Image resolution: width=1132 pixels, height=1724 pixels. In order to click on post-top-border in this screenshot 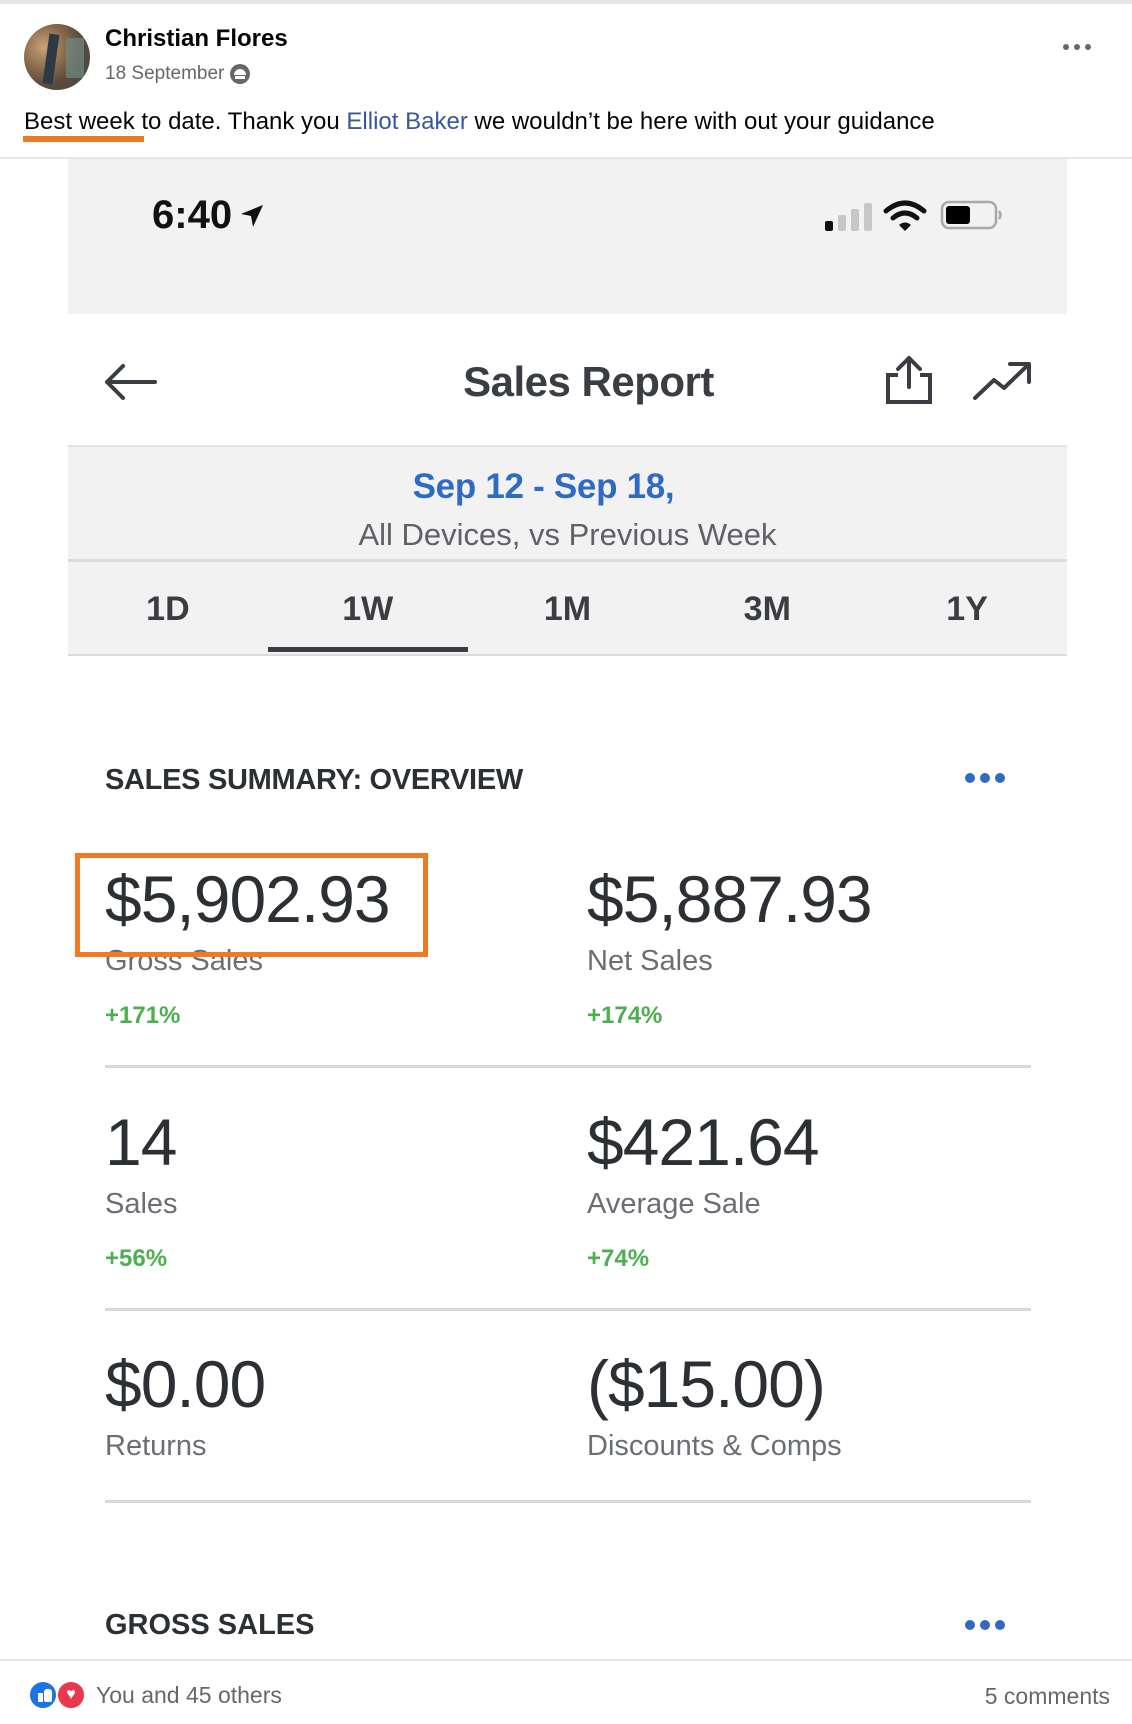, I will do `click(566, 2)`.